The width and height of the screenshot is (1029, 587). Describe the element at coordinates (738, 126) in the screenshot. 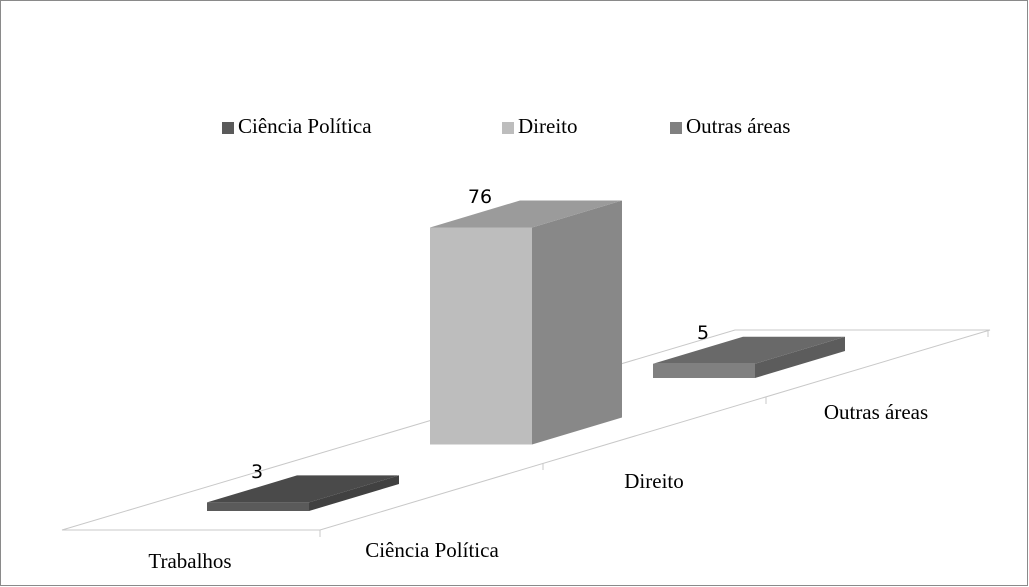

I see `legend-label: Outras áreas` at that location.